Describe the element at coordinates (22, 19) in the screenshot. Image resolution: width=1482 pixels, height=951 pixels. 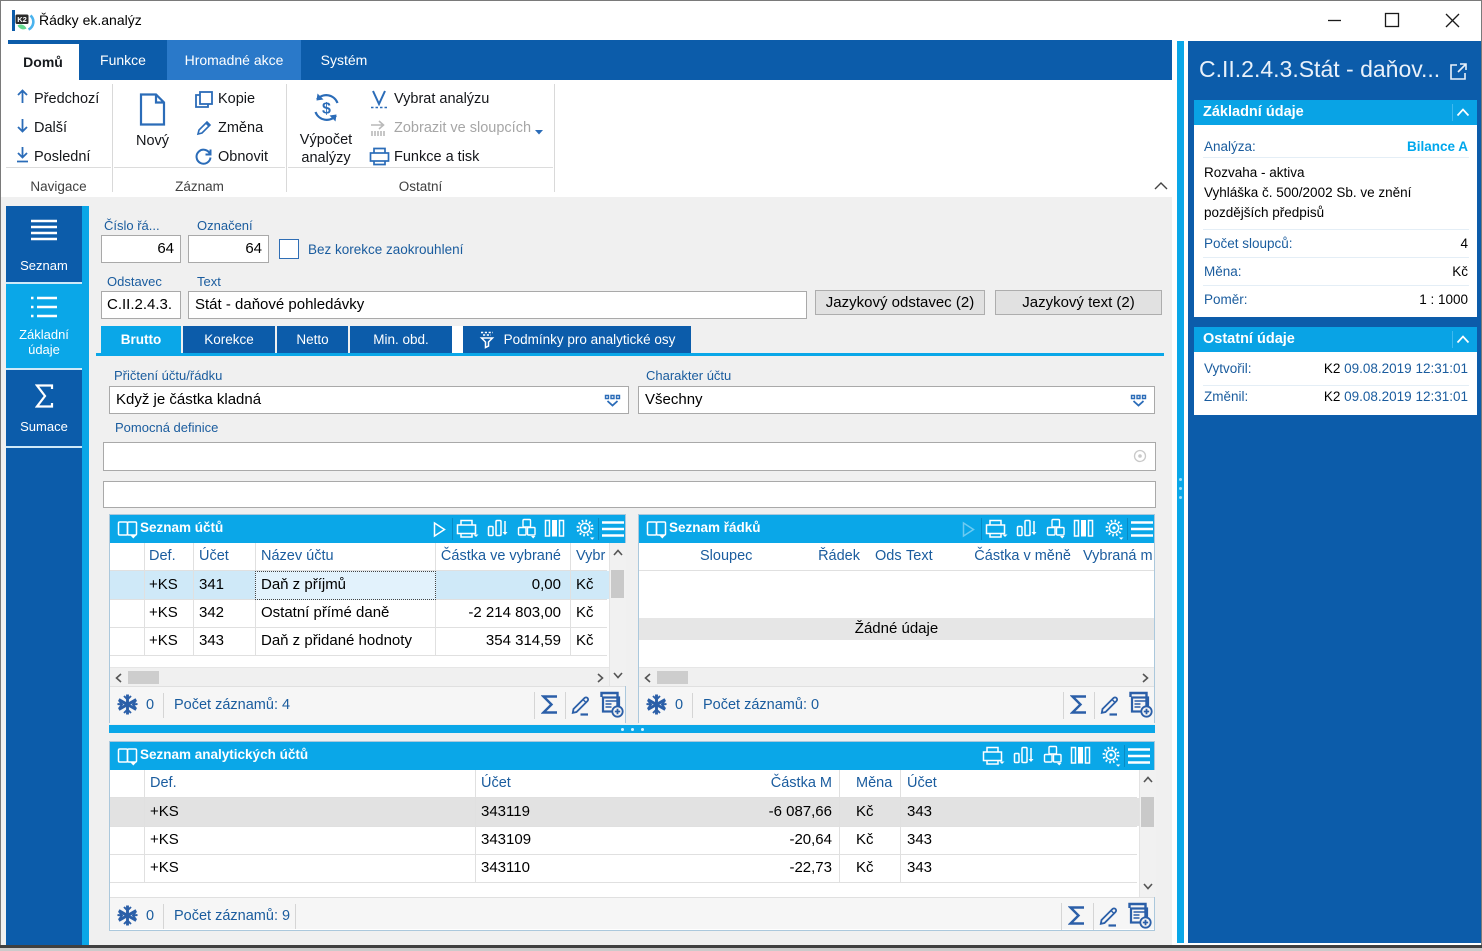
I see `svg-text: K2` at that location.